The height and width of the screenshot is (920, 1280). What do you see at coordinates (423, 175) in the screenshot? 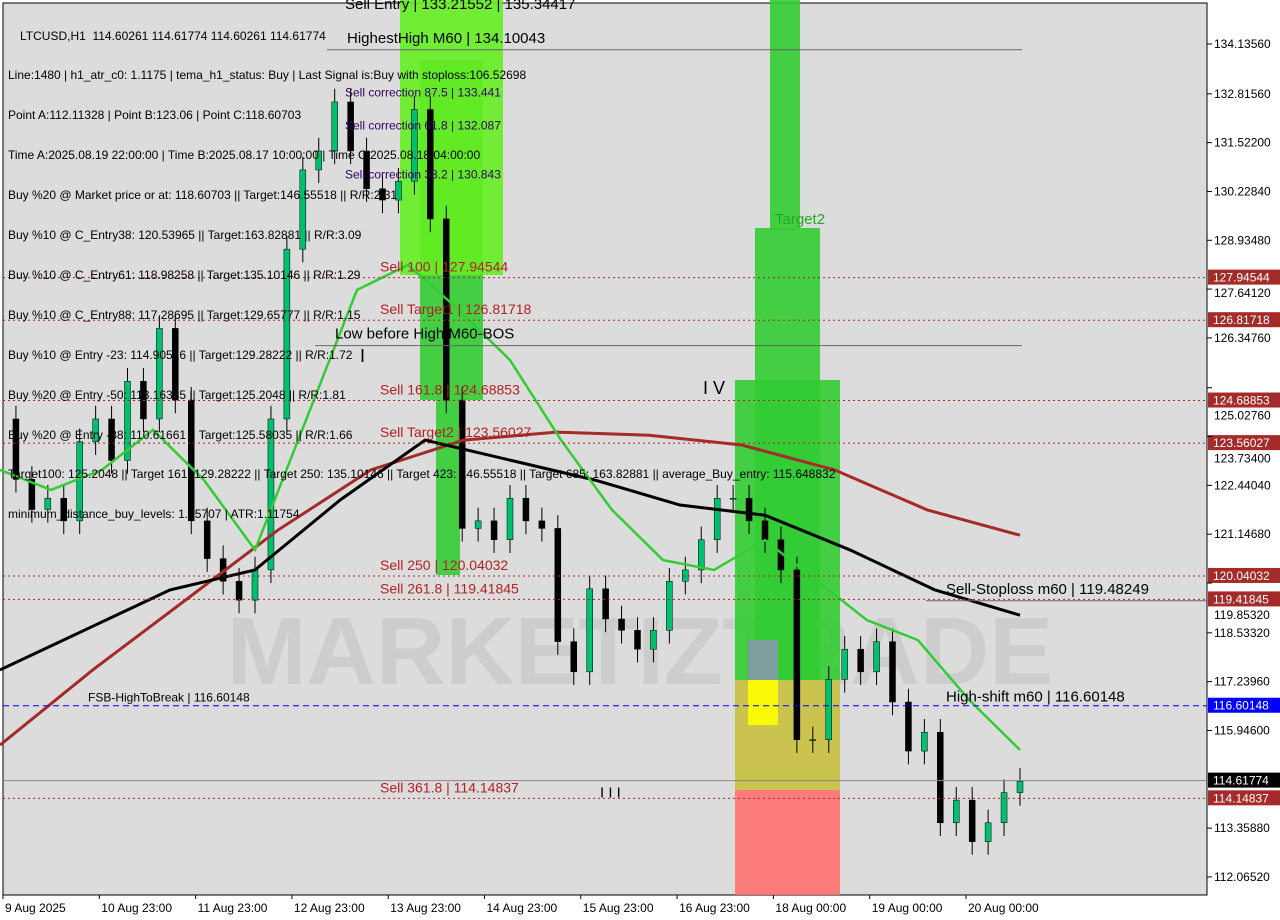
I see `chart-annotation: Sell correction 38.2 | 130.843` at bounding box center [423, 175].